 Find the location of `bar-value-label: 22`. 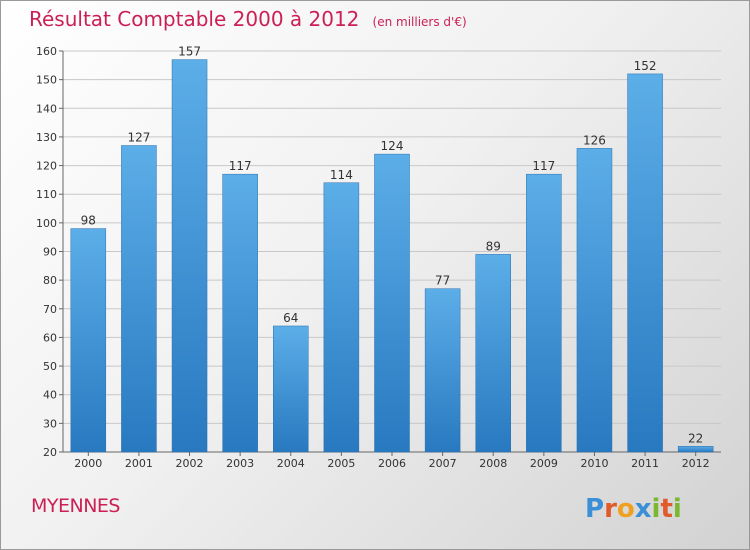

bar-value-label: 22 is located at coordinates (695, 438).